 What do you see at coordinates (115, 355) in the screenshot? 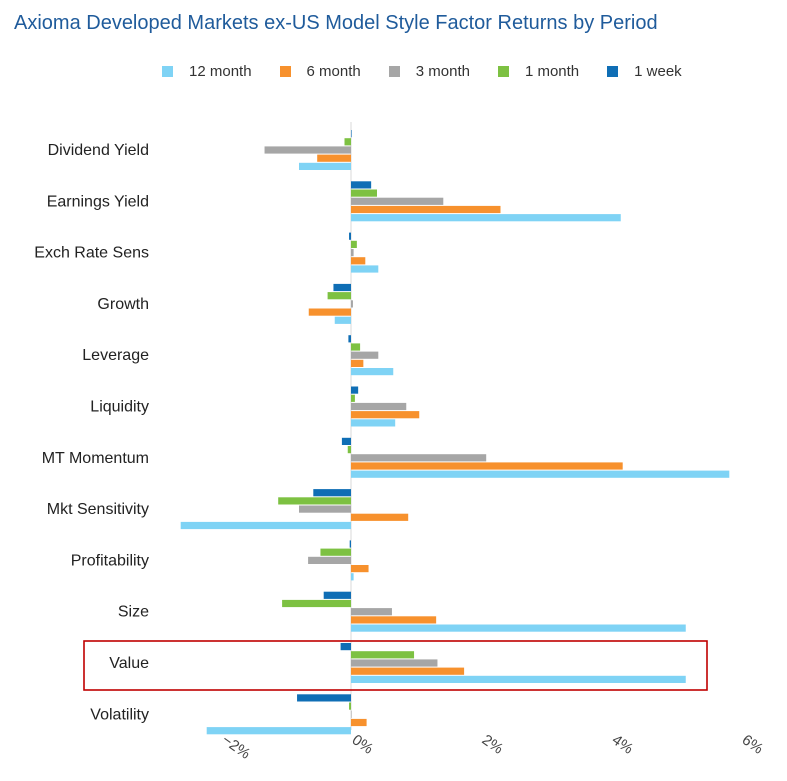
I see `category-label: Leverage` at bounding box center [115, 355].